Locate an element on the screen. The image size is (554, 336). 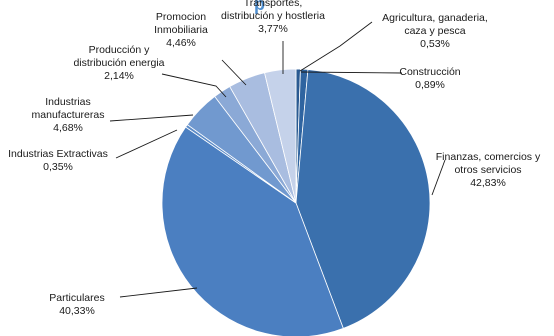
pie-slice is located at coordinates (280, 136).